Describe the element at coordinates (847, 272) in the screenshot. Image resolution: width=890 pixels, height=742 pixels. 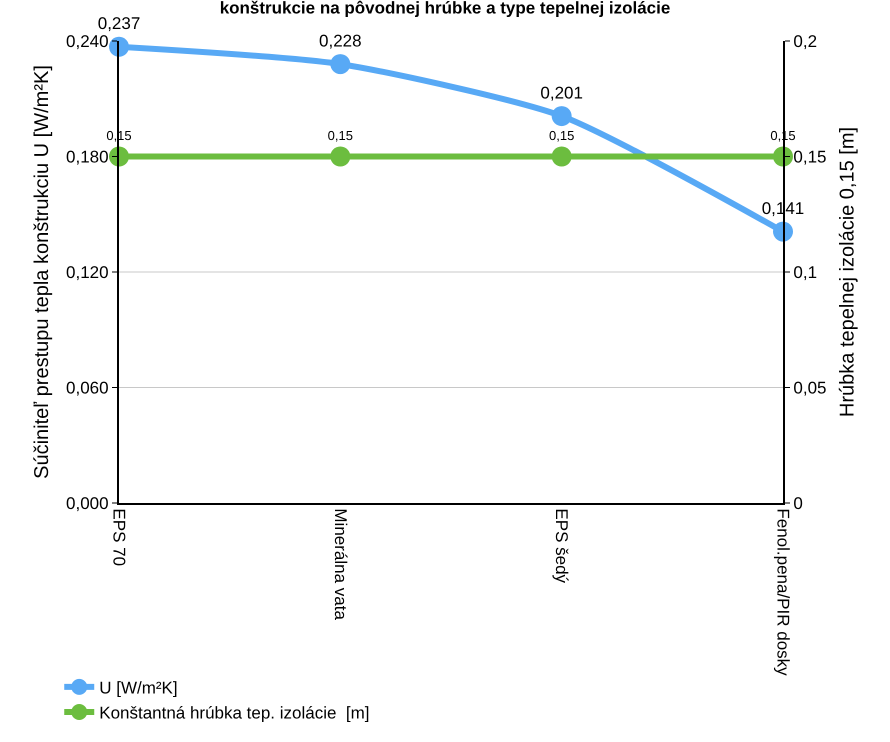
I see `y2-axis-title: Hrúbka tepelnej izolácie 0,15 [m]` at that location.